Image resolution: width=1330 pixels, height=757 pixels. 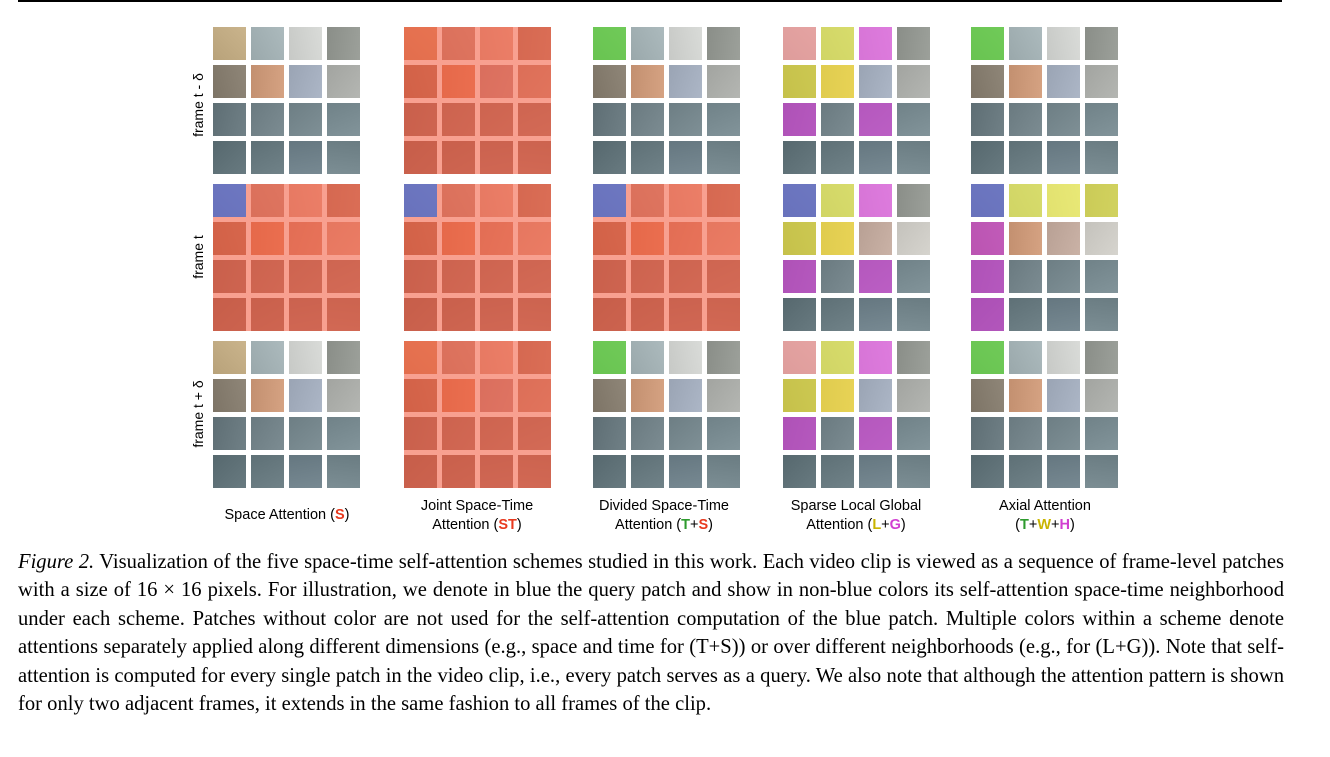 I want to click on figure-number: Figure 2., so click(x=56, y=562).